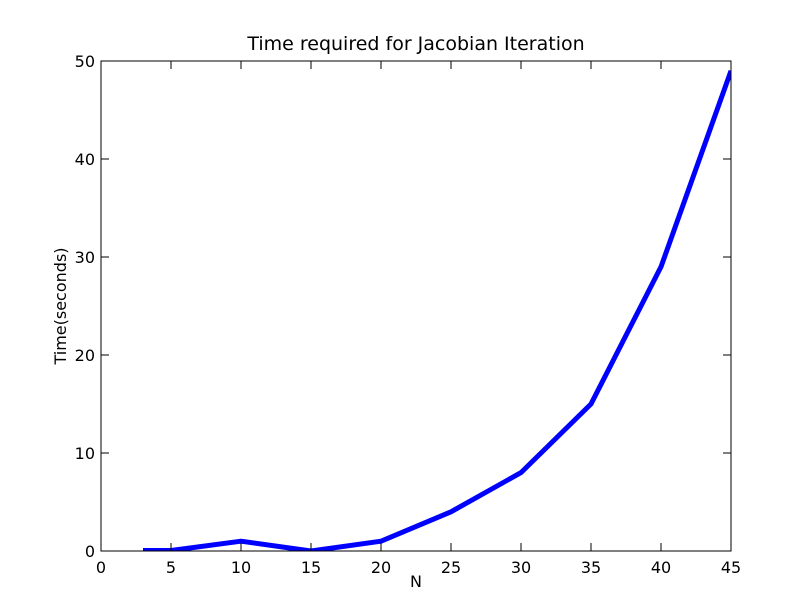 Image resolution: width=812 pixels, height=612 pixels. Describe the element at coordinates (416, 581) in the screenshot. I see `x-axis-label: N` at that location.